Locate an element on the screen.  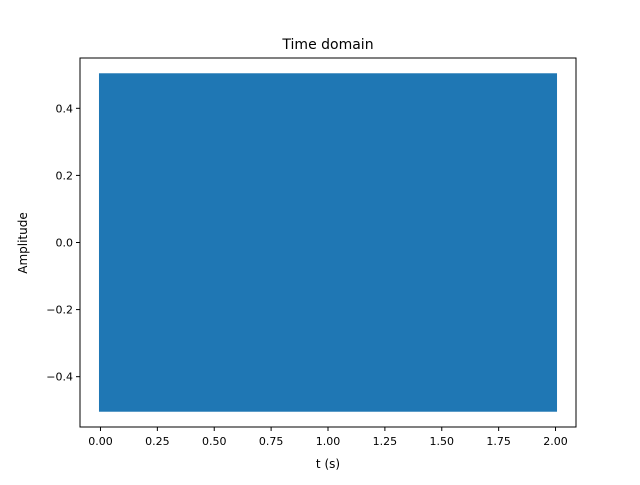
x-axis: 0.00 0.25 0.50 0.75 1.00 1.25 1.50 1.75 2.00 is located at coordinates (328, 437).